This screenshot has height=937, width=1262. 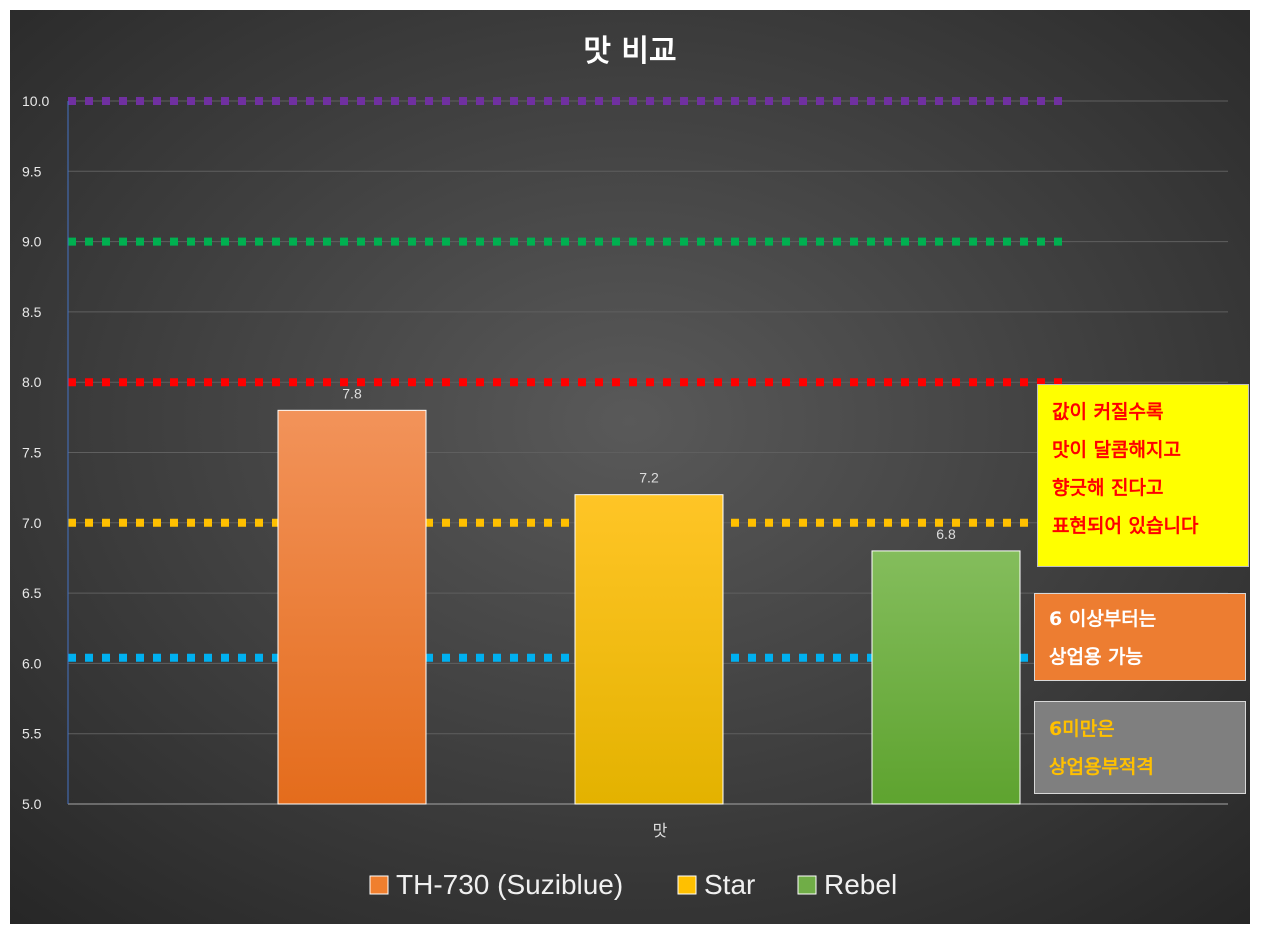 I want to click on y-axis: 5.0 5.5 6.0 6.5 7.0 7.5 8.0 8.5 9.0 9.5 10.0, so click(x=45, y=452).